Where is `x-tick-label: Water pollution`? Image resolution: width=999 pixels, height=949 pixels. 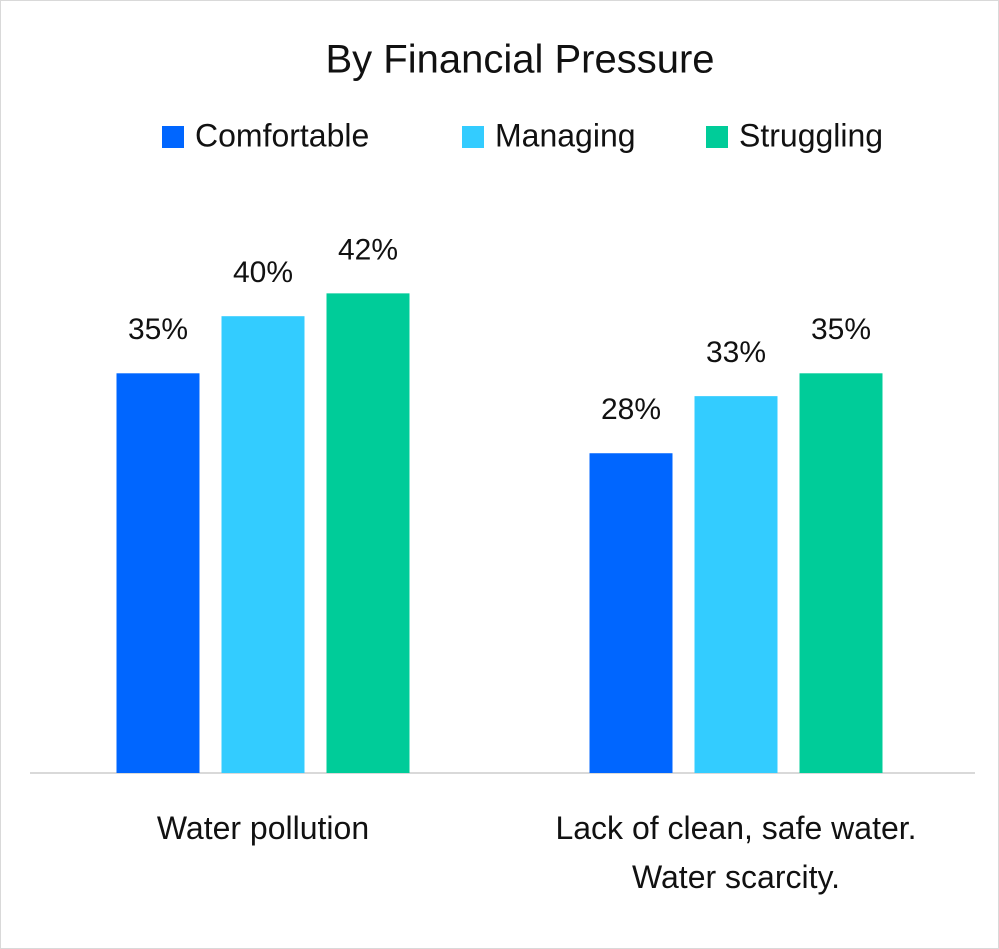 x-tick-label: Water pollution is located at coordinates (263, 828).